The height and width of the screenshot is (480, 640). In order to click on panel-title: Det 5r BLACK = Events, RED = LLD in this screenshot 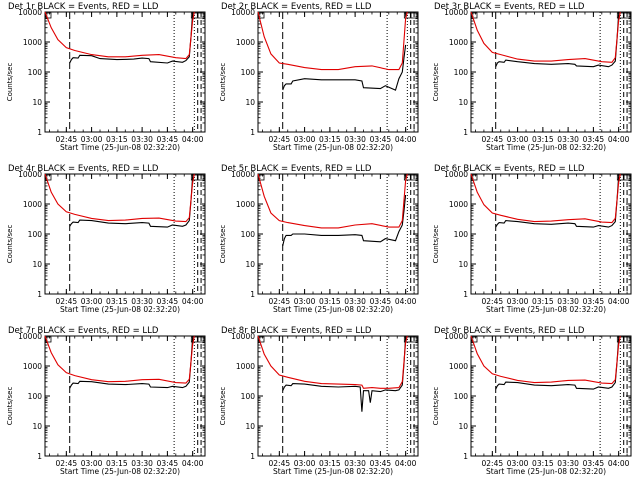, I will do `click(296, 169)`.